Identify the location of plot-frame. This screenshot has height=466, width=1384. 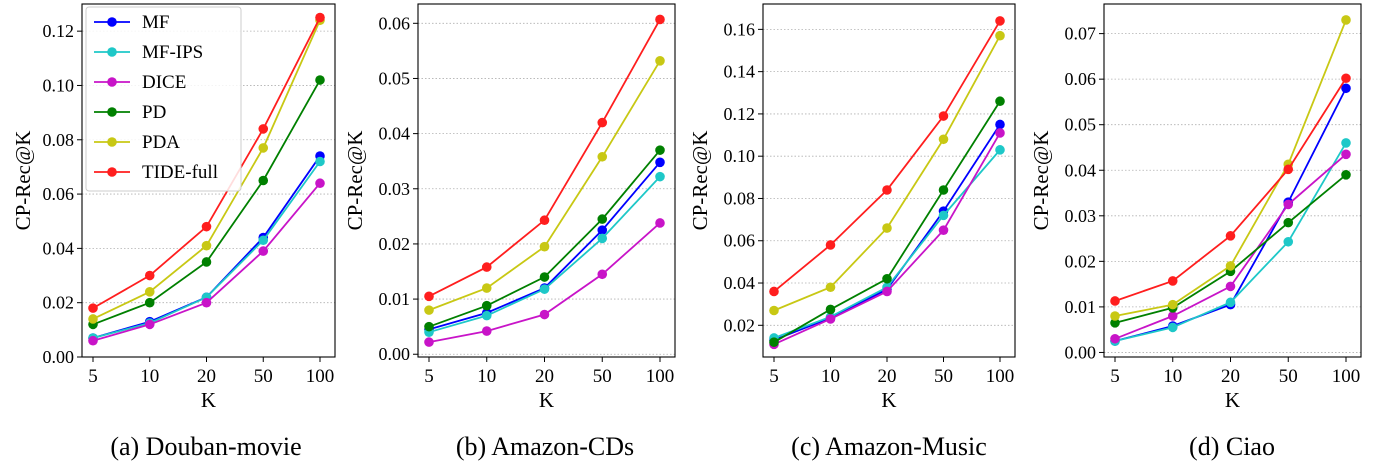
(546, 180).